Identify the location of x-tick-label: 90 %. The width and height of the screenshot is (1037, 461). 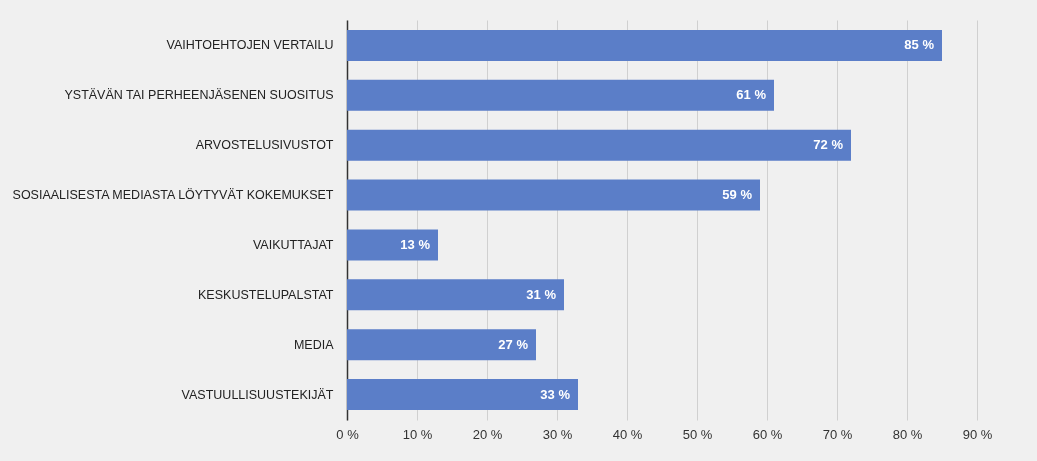
(977, 434).